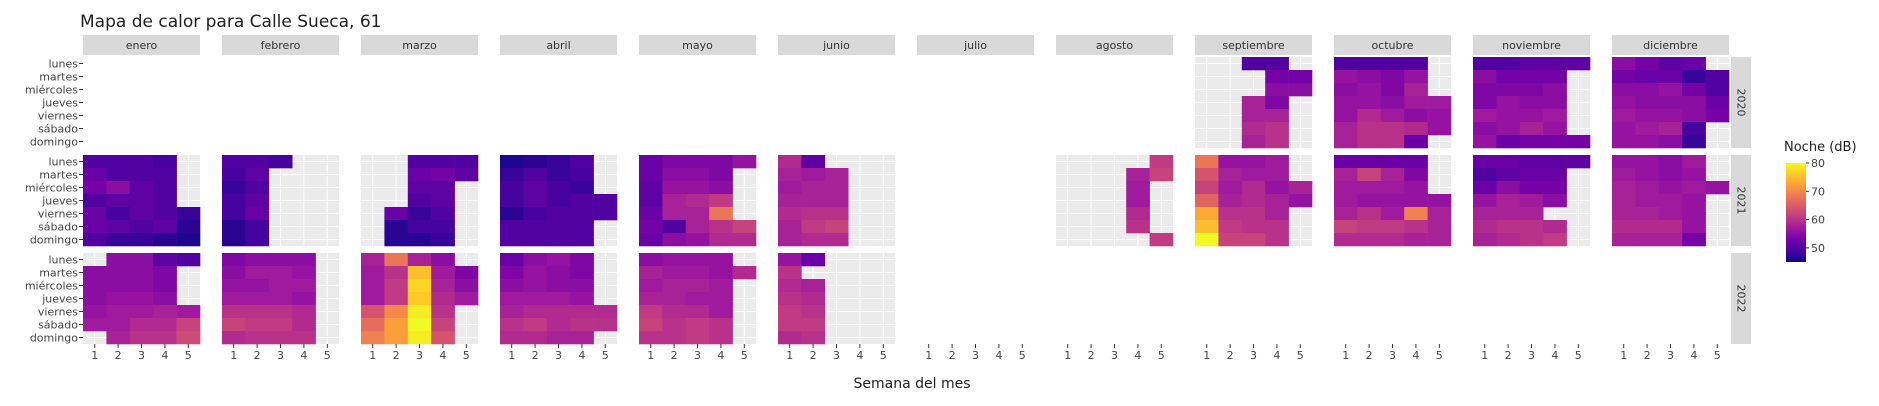 The image size is (1879, 406). Describe the element at coordinates (51, 90) in the screenshot. I see `y-tick-label: miércoles` at that location.